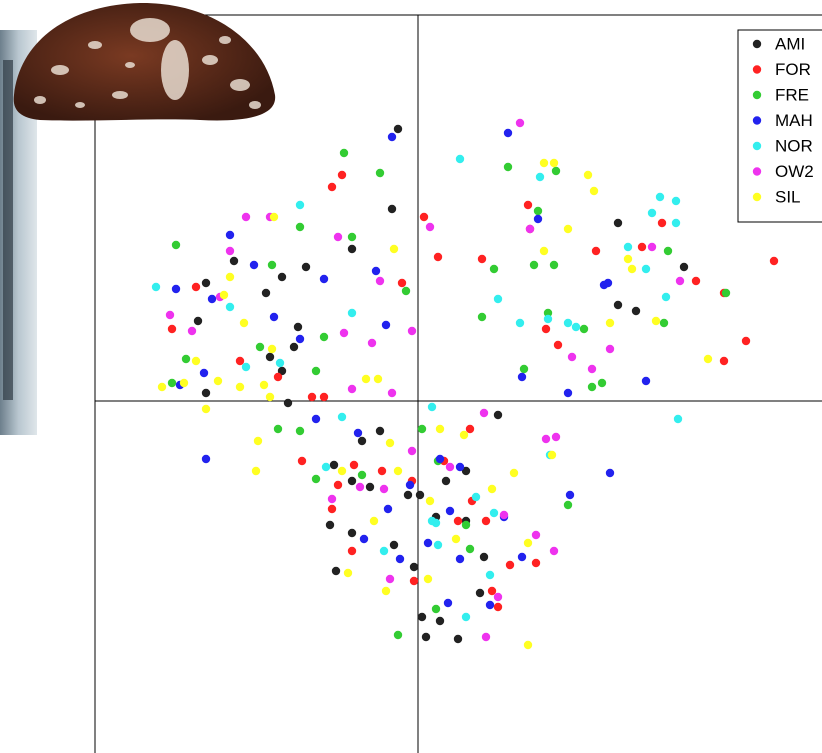  Describe the element at coordinates (792, 94) in the screenshot. I see `legend-label: FRE` at that location.